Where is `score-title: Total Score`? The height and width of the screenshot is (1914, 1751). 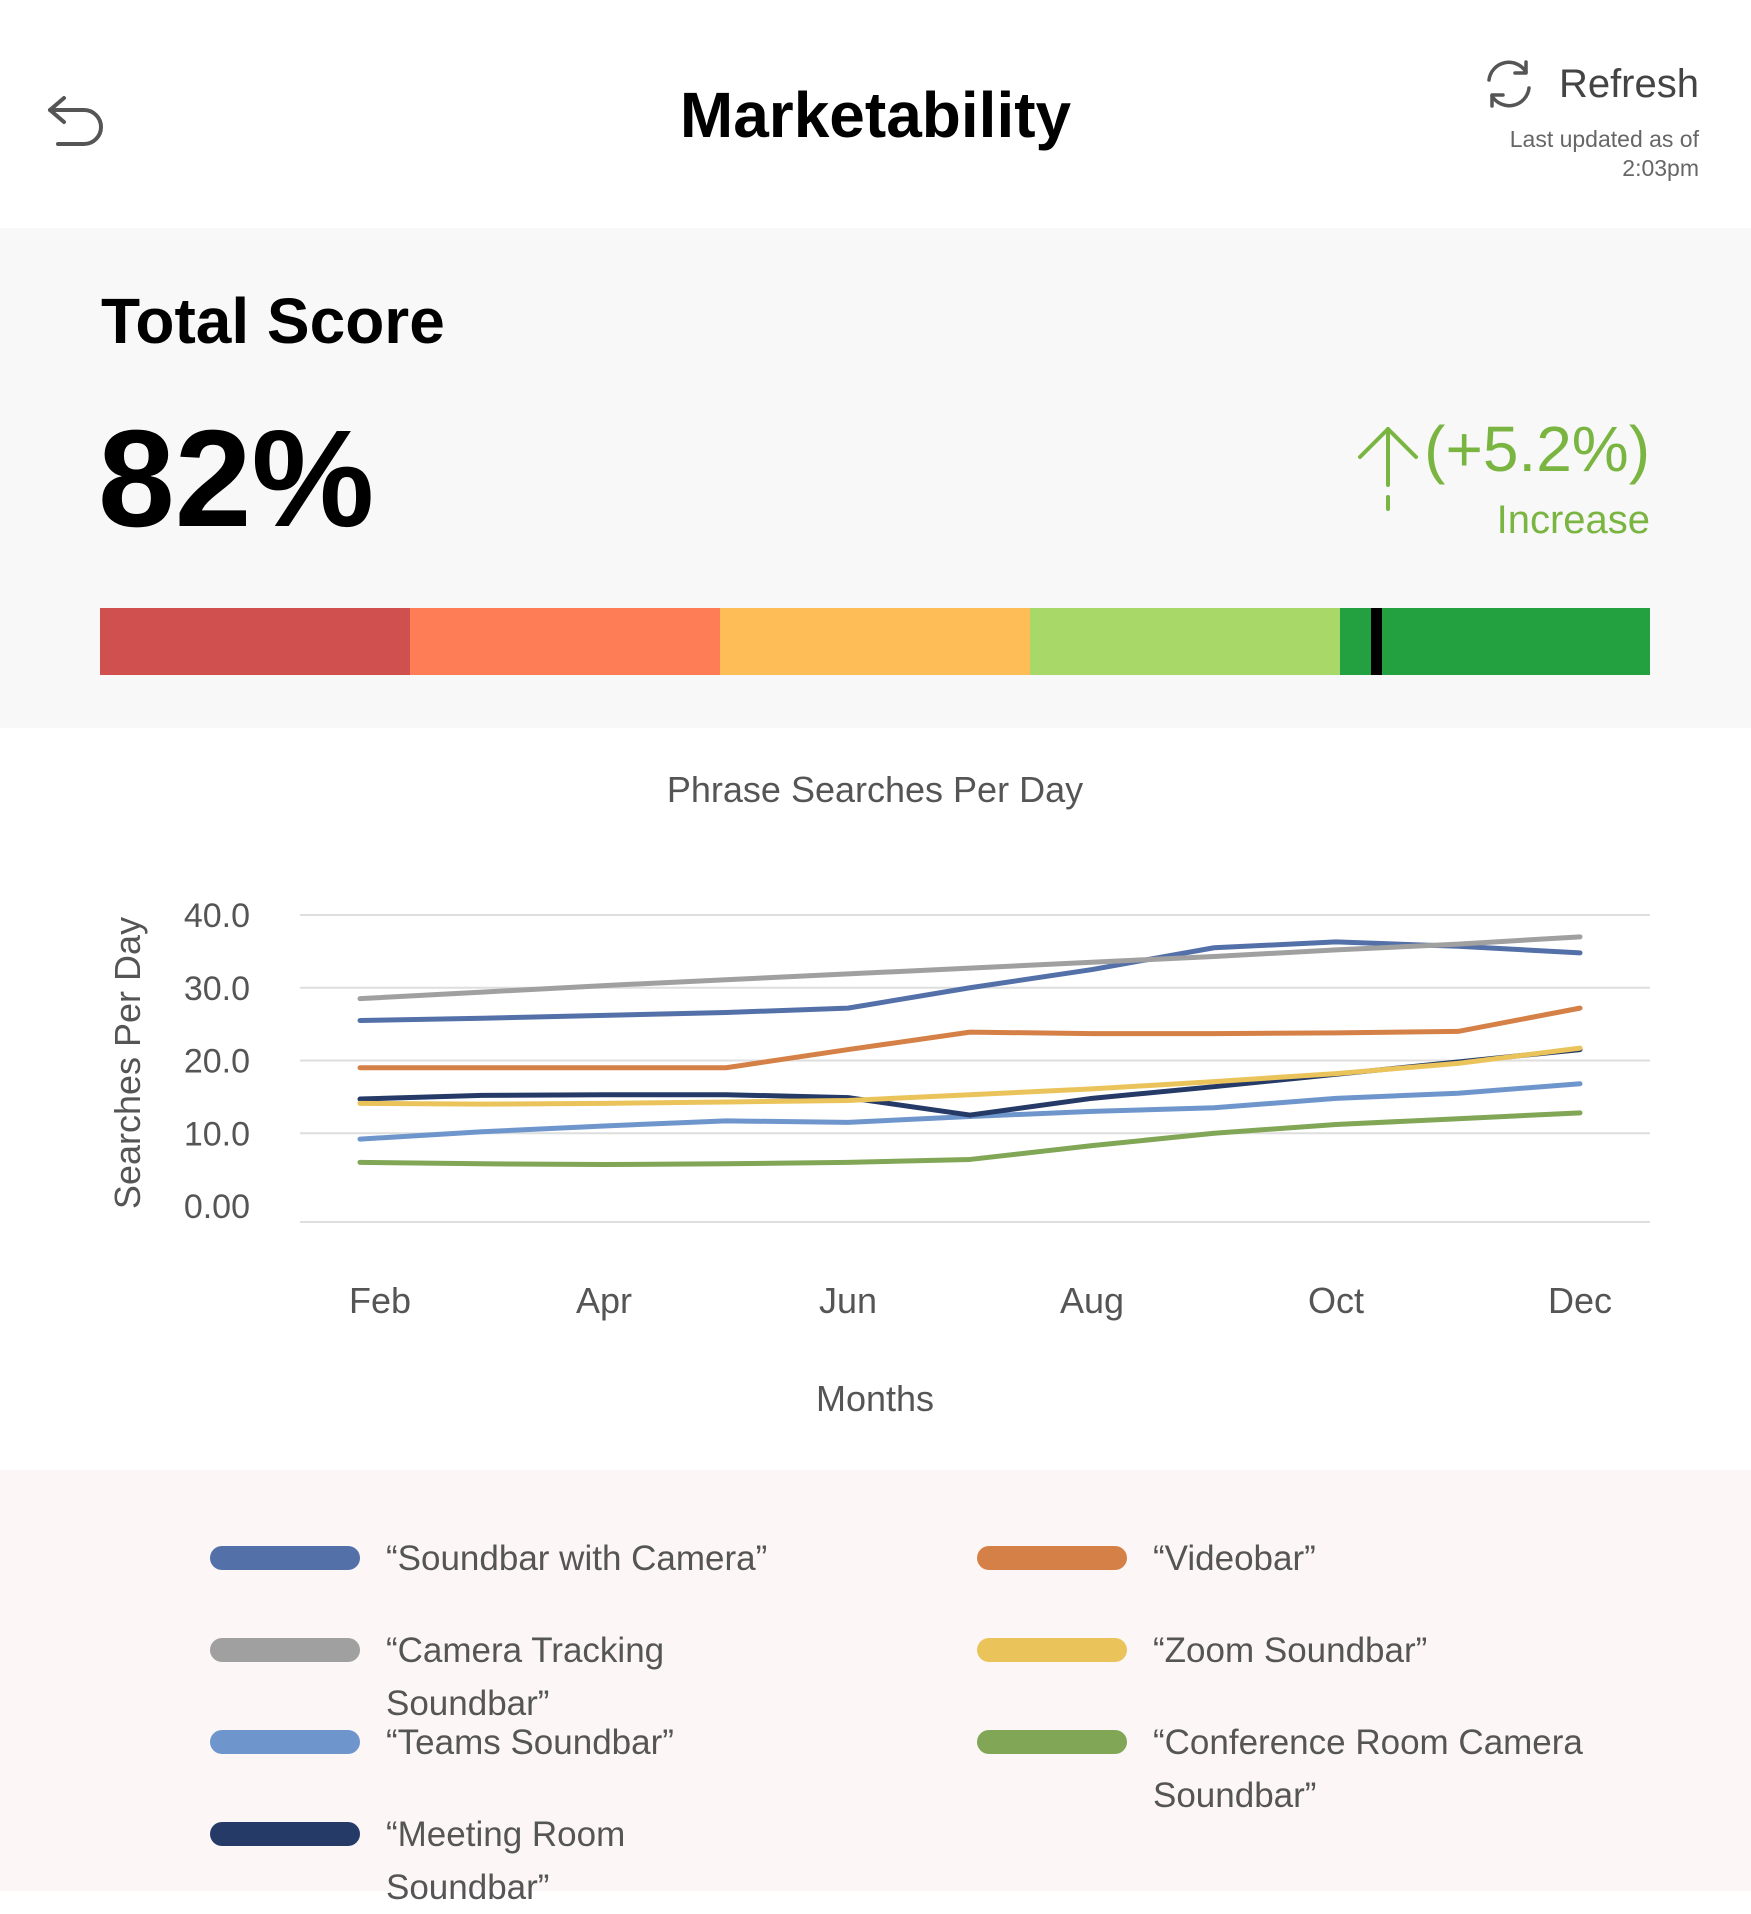 score-title: Total Score is located at coordinates (273, 321).